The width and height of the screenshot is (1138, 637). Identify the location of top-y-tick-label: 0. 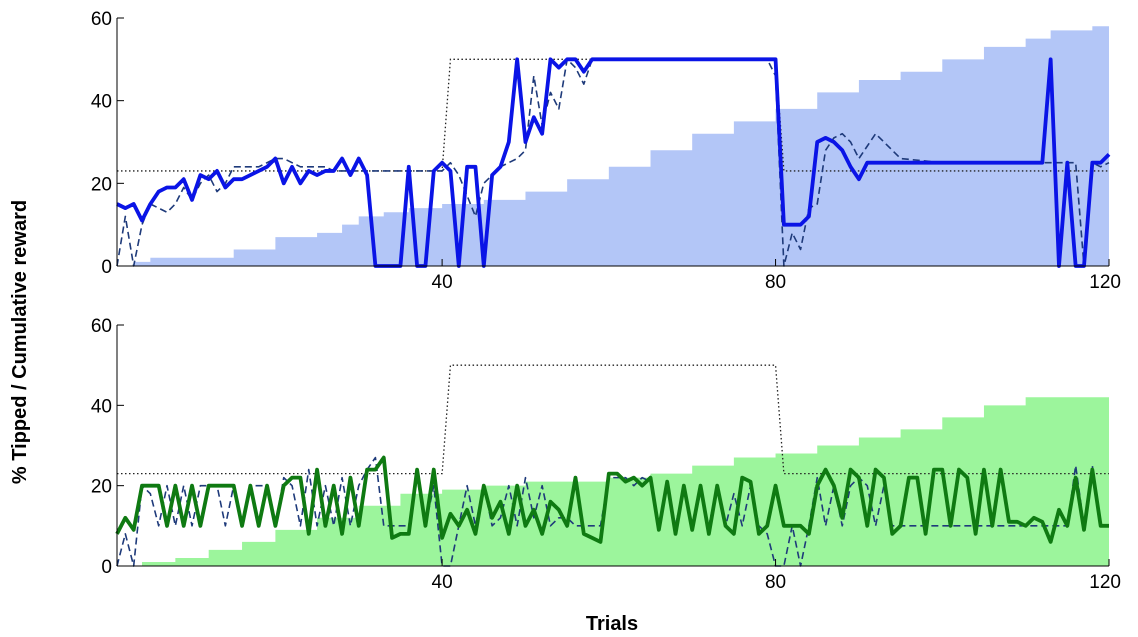
(106, 267).